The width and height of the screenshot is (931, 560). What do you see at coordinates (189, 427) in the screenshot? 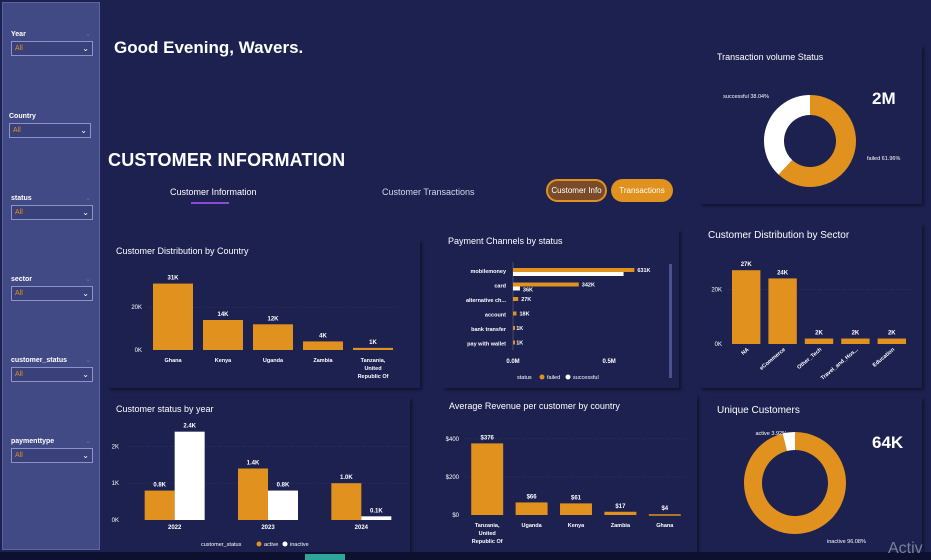
I see `data-label: 2.4K` at bounding box center [189, 427].